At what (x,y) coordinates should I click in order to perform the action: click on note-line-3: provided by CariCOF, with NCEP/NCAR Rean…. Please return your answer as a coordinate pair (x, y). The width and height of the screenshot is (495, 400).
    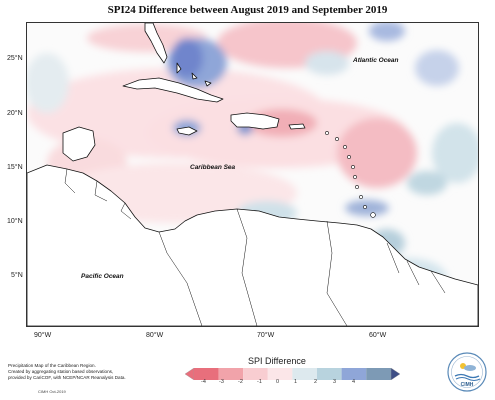
    Looking at the image, I should click on (67, 377).